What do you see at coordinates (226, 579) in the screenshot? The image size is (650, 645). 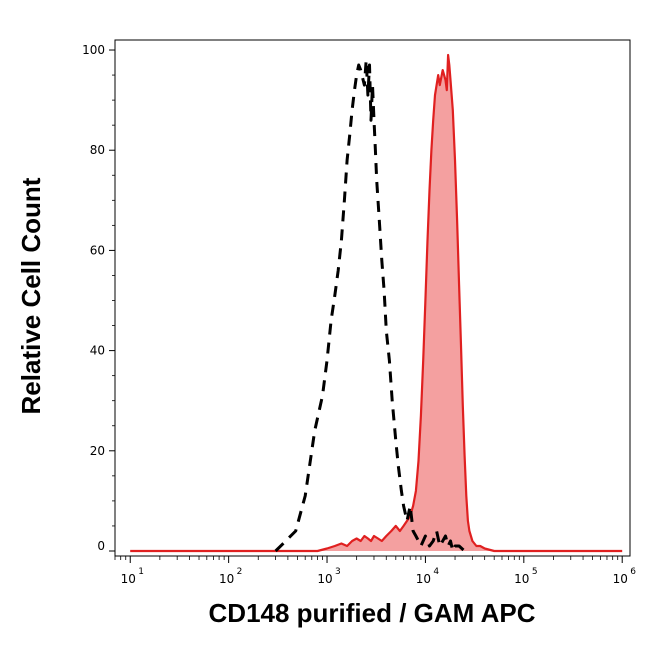 I see `x-tick-label-1: 10` at bounding box center [226, 579].